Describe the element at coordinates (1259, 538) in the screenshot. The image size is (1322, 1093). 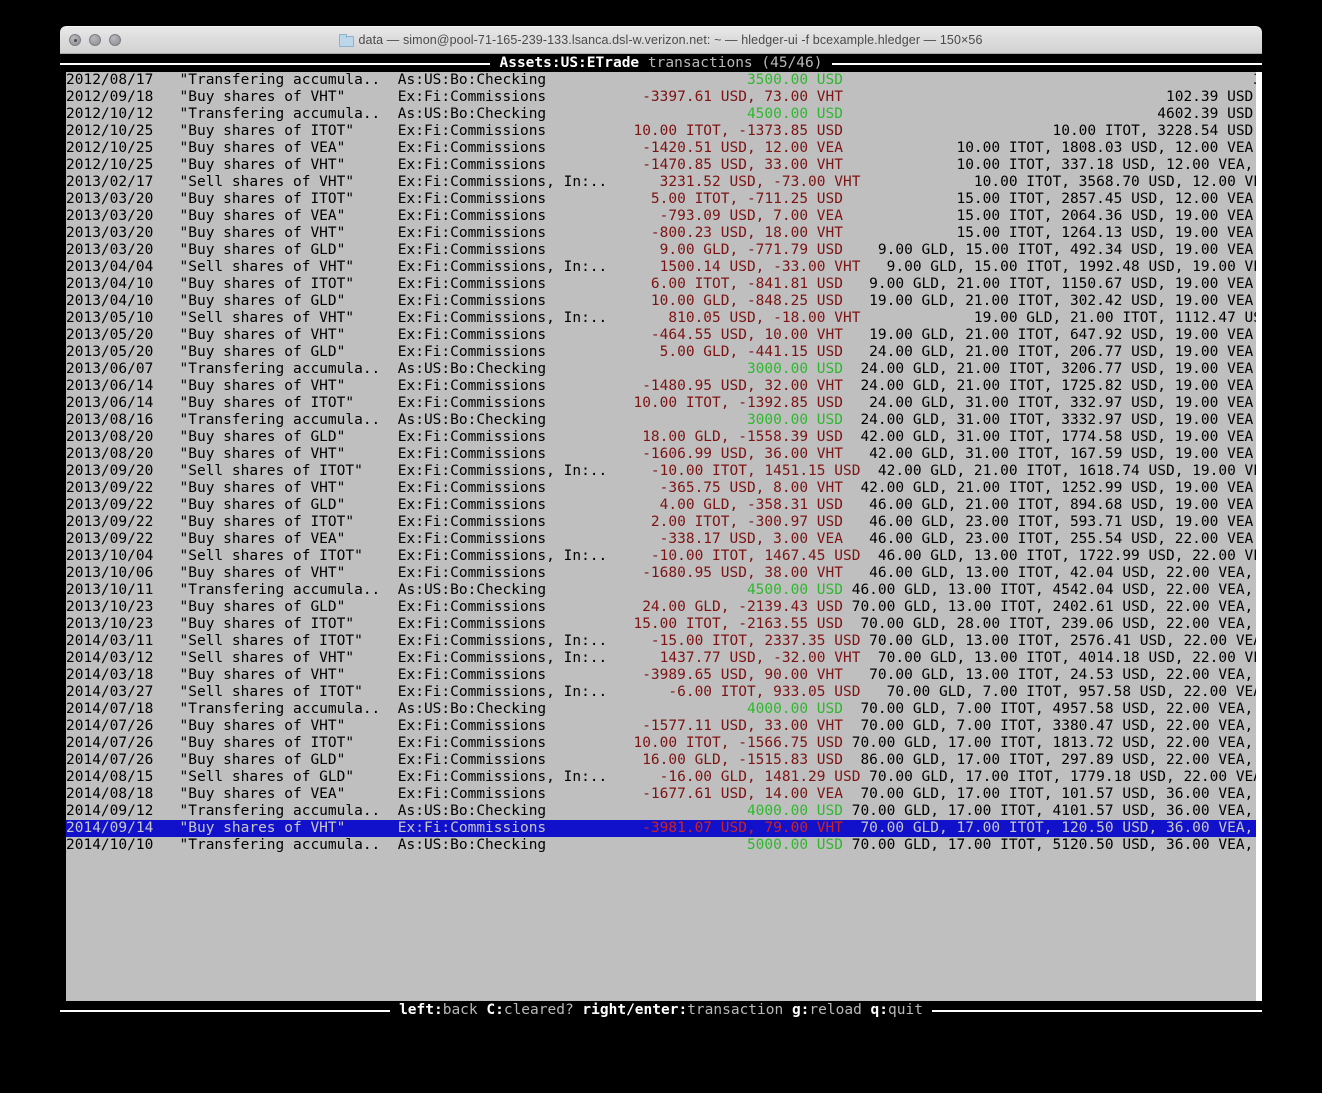
I see `vertical-scrollbar` at that location.